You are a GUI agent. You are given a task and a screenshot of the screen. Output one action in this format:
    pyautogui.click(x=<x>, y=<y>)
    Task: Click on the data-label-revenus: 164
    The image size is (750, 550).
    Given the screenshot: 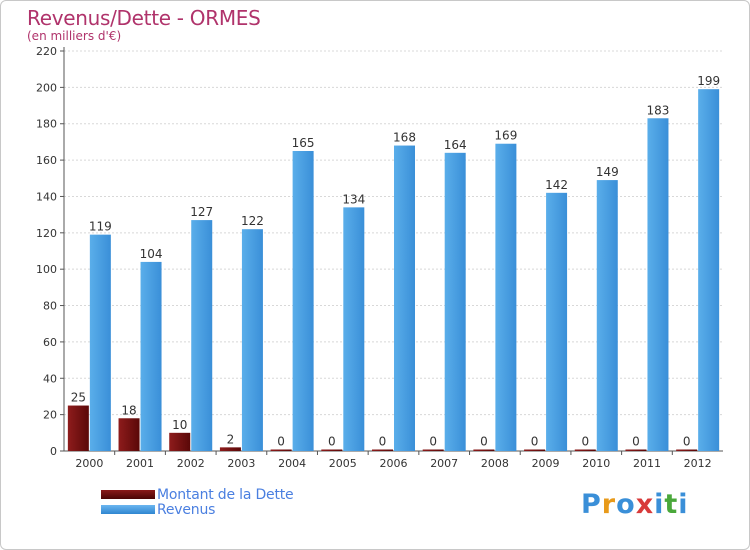 What is the action you would take?
    pyautogui.click(x=455, y=145)
    